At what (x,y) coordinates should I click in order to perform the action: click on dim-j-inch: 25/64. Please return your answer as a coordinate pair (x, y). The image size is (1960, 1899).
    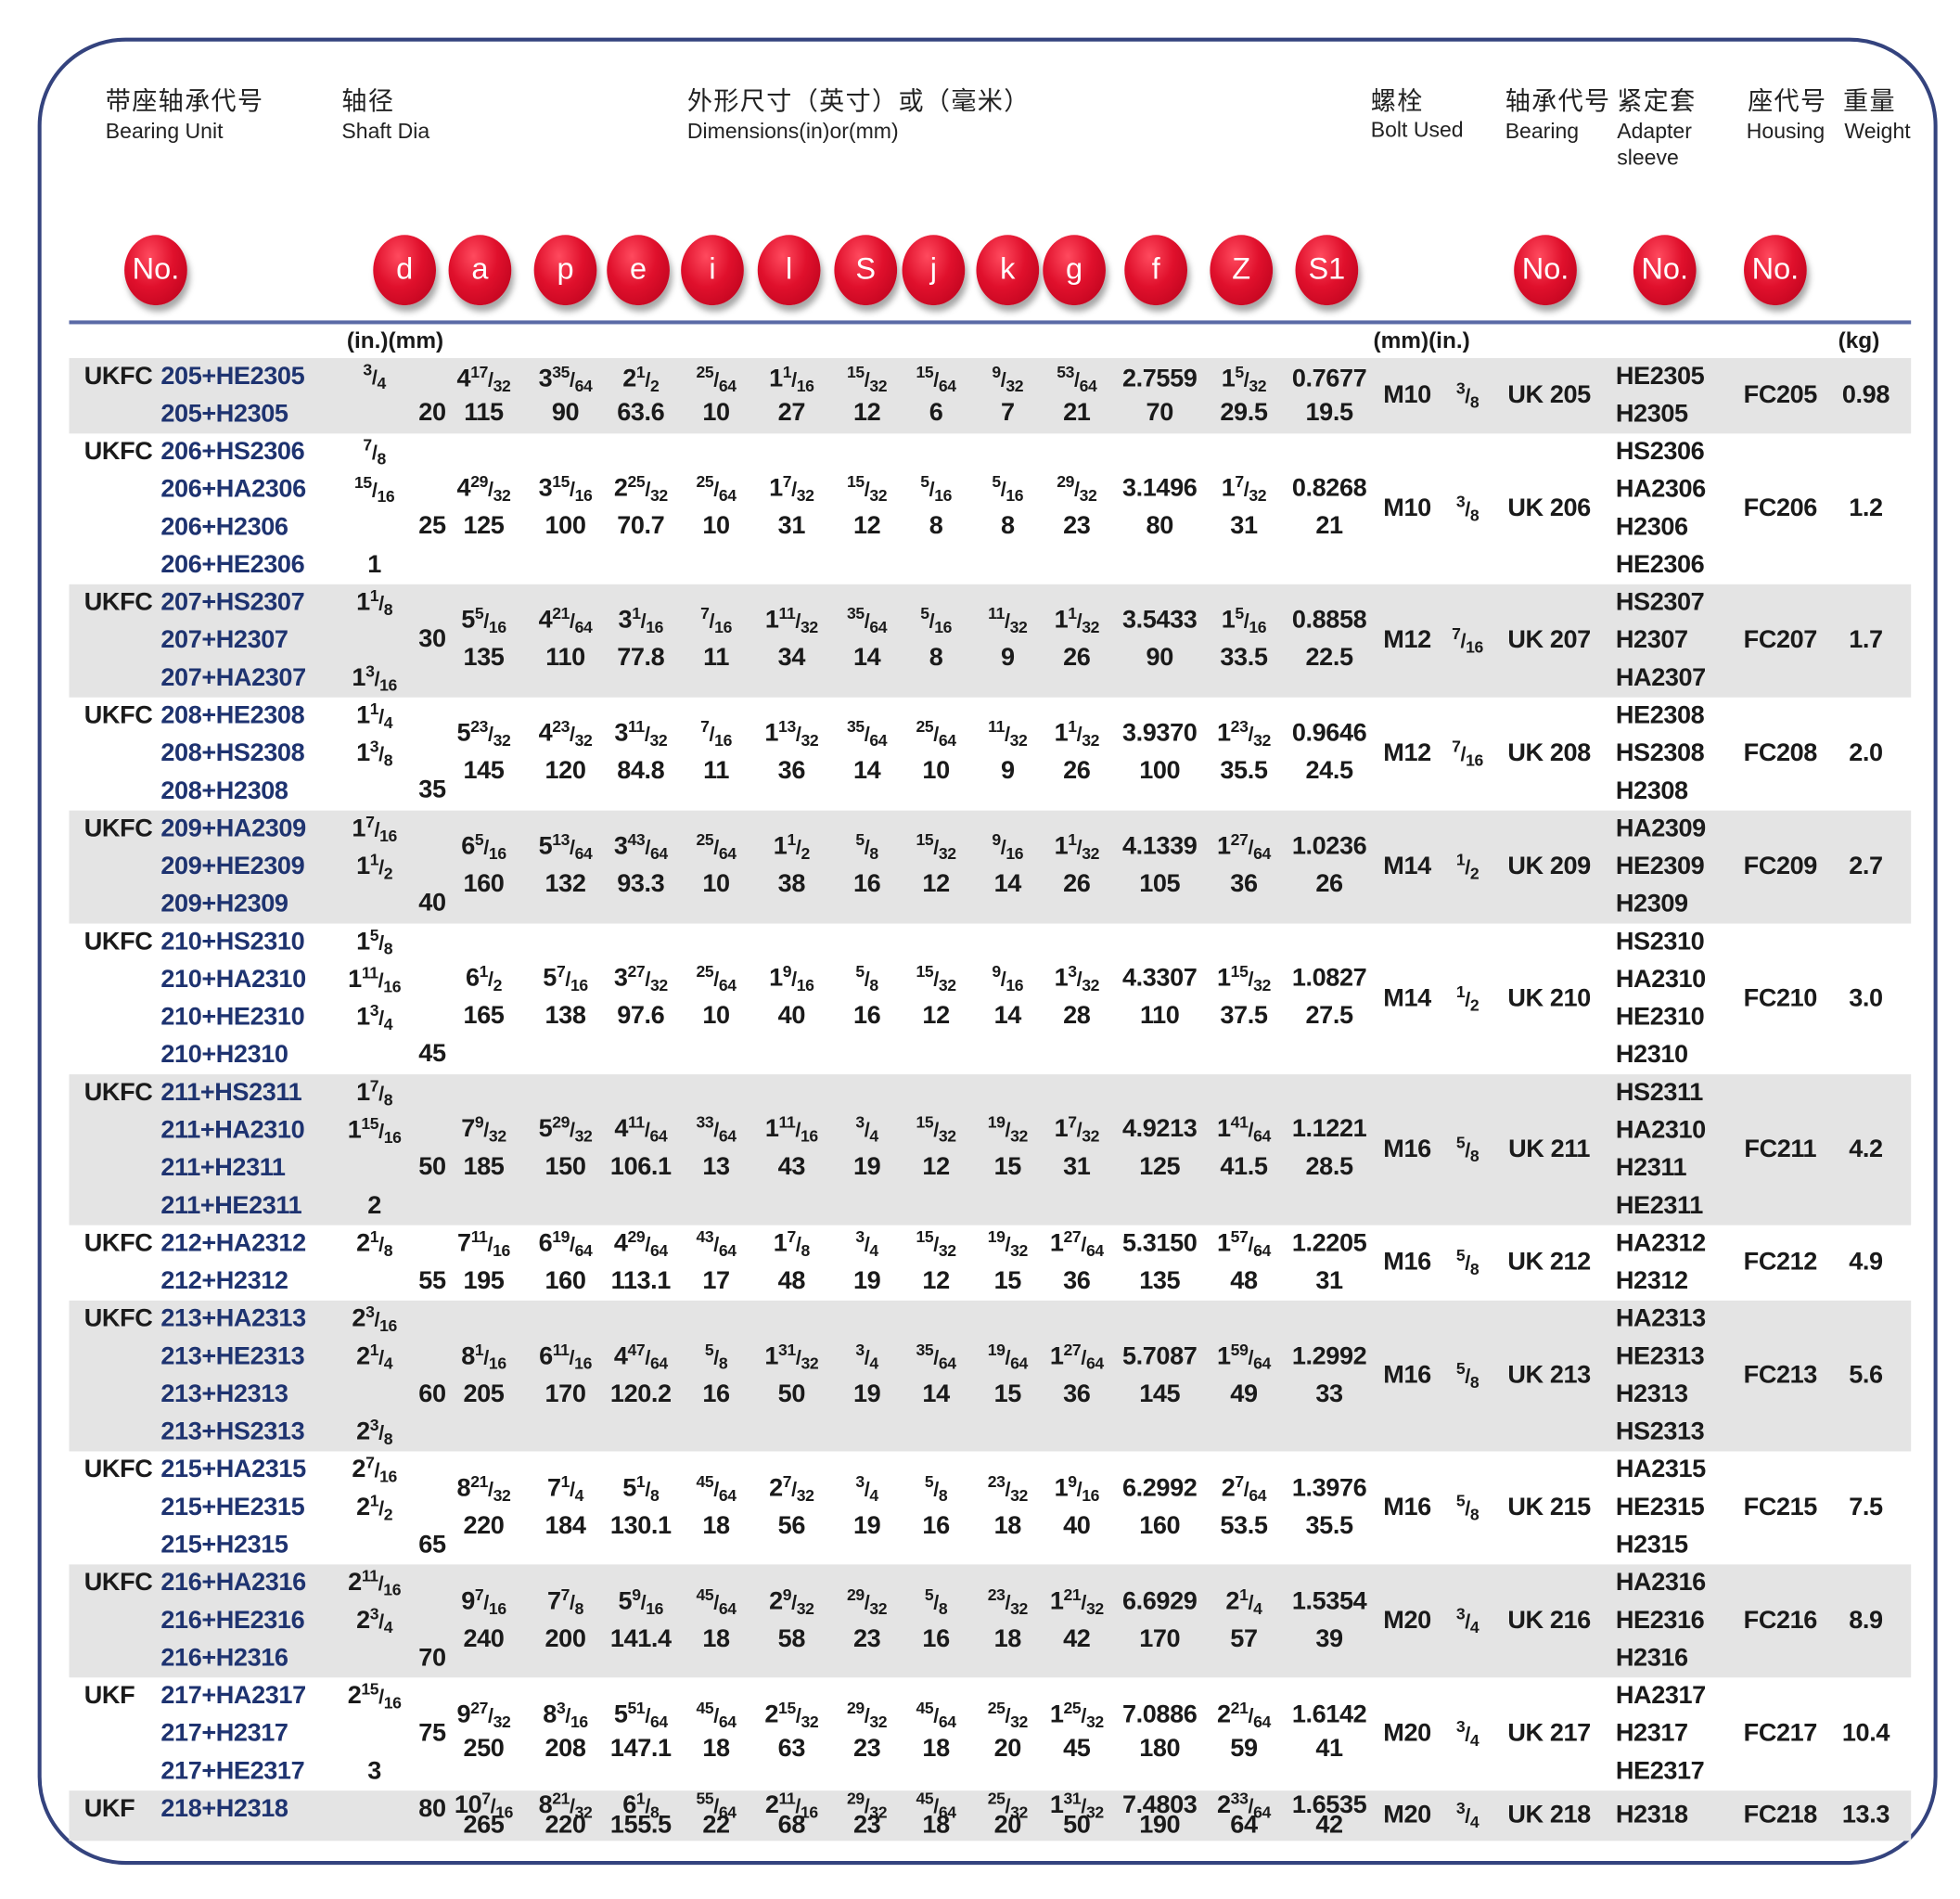
    Looking at the image, I should click on (936, 733).